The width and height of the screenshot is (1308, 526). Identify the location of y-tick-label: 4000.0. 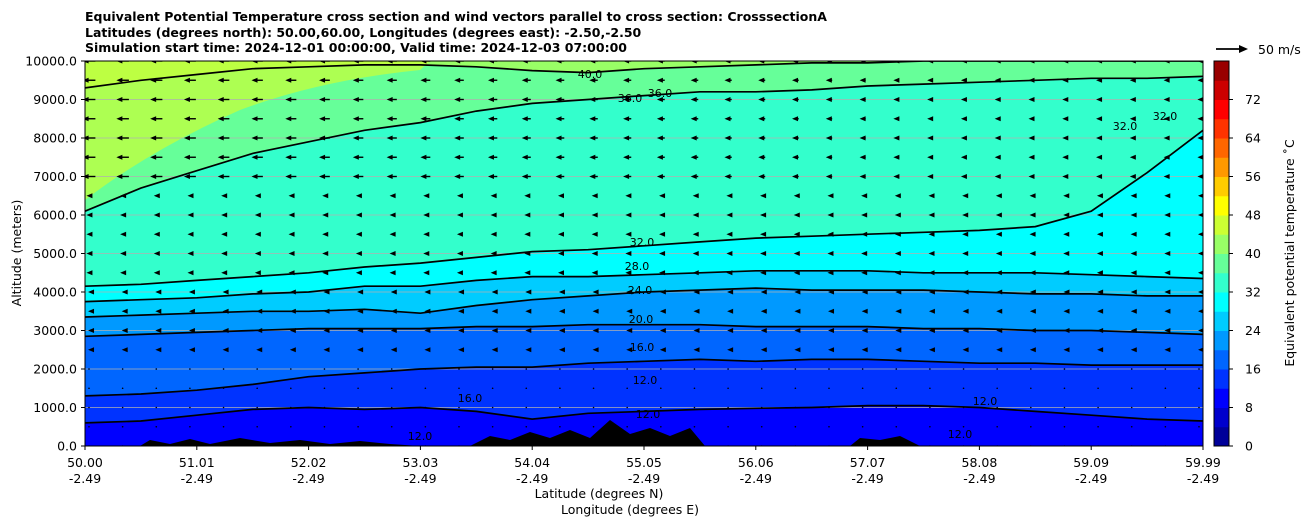
(55, 292).